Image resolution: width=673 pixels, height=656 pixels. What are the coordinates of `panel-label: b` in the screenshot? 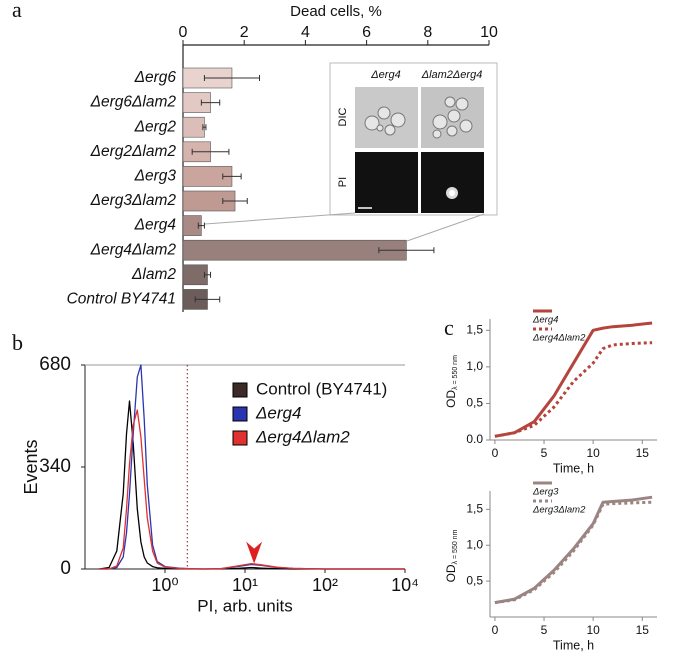 It's located at (17, 342).